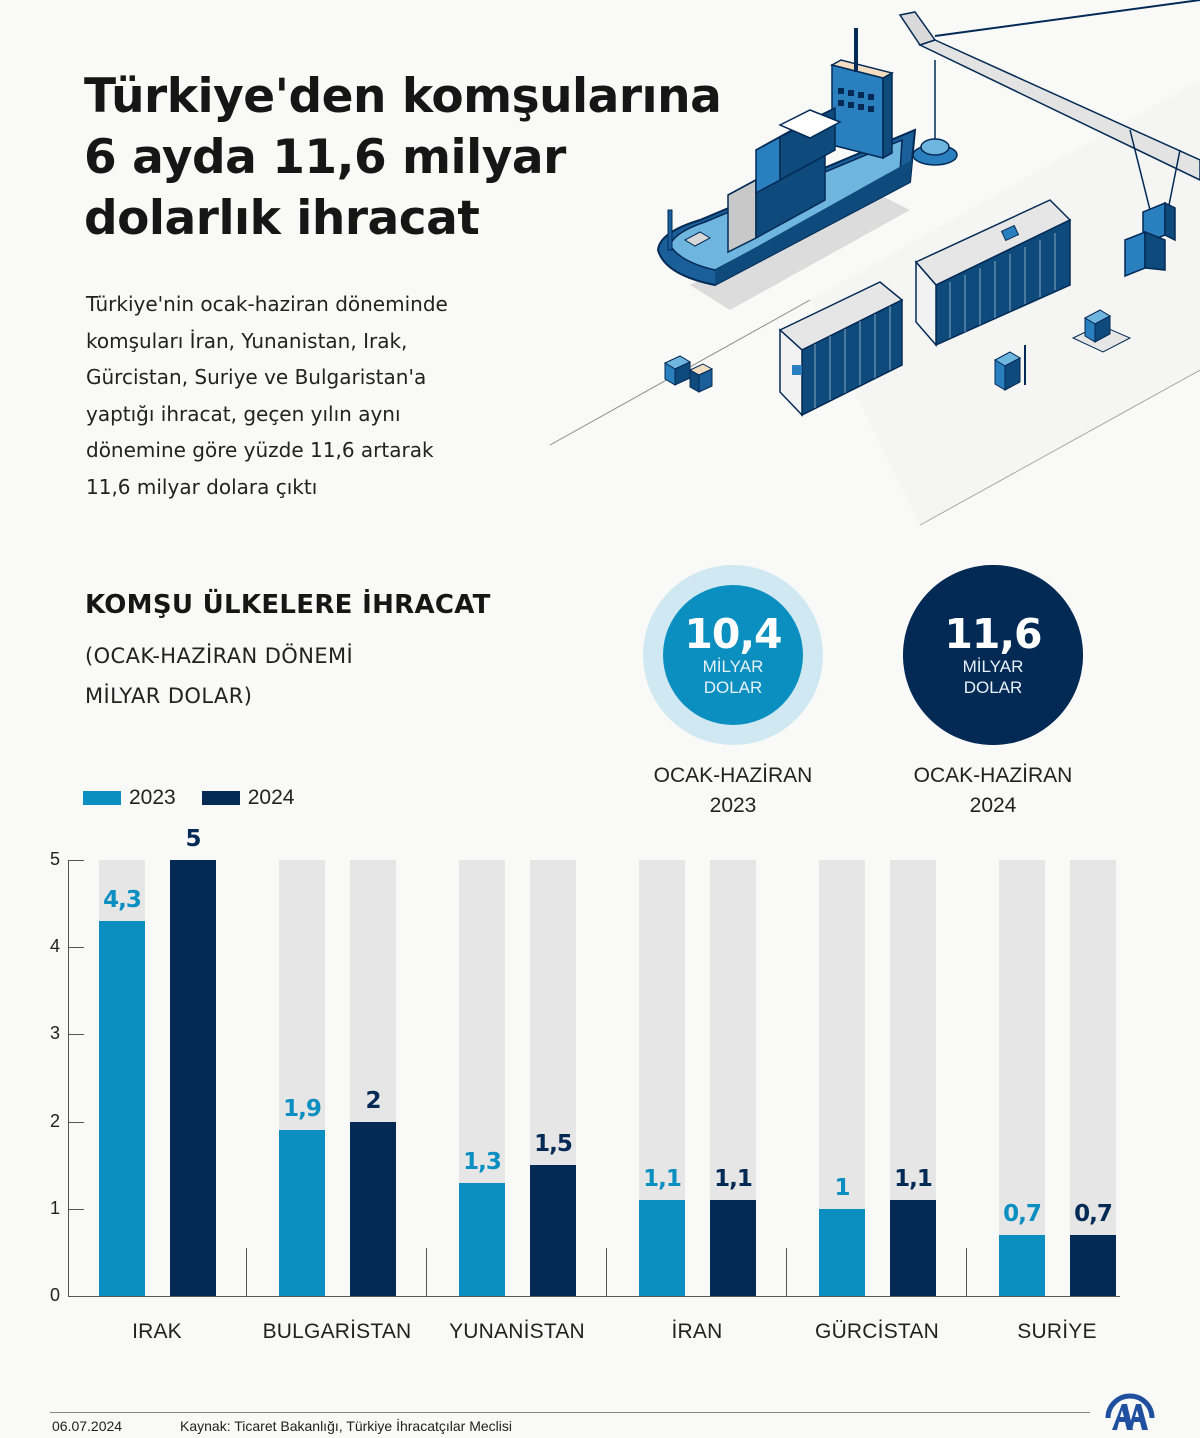 The width and height of the screenshot is (1200, 1438). I want to click on y-tick-label: 4, so click(54, 946).